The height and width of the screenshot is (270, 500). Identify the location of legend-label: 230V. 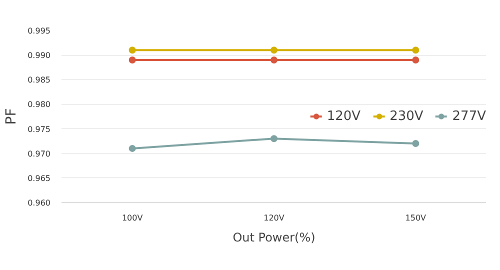
(407, 116).